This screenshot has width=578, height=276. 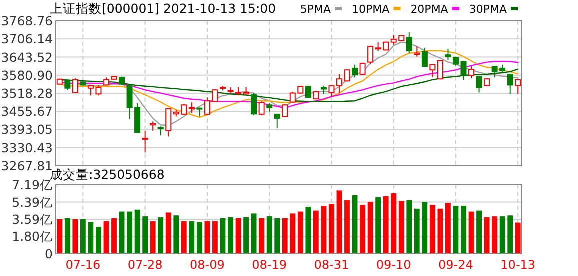 I want to click on y-tick-label: 1.80亿, so click(x=32, y=236).